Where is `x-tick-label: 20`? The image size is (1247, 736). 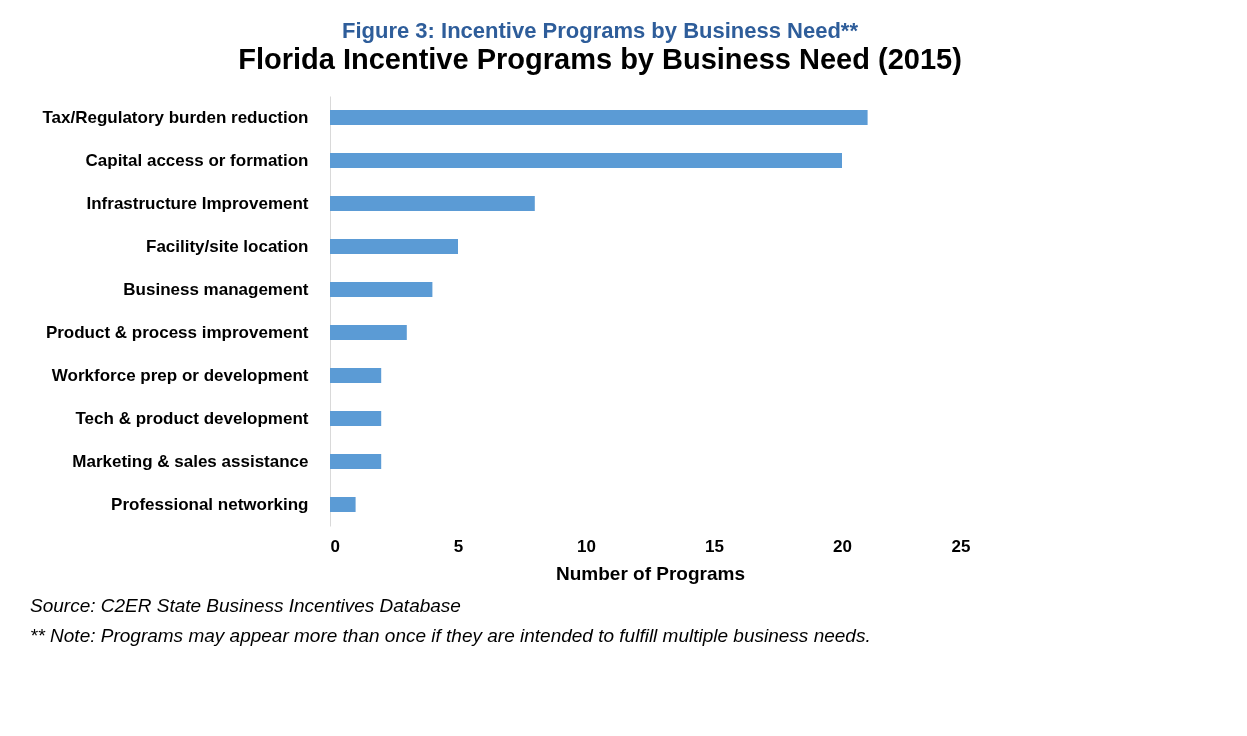
x-tick-label: 20 is located at coordinates (842, 546).